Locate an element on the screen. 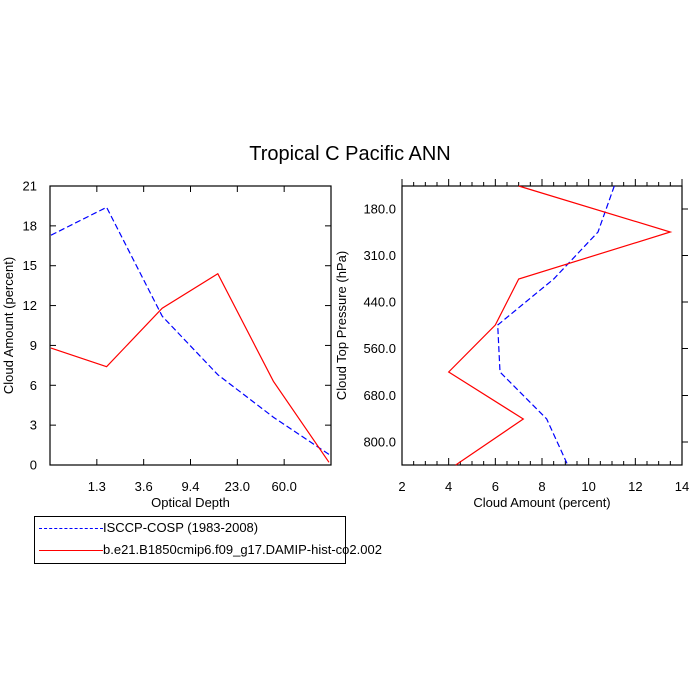  right-y-tick-label: 440.0 is located at coordinates (379, 302).